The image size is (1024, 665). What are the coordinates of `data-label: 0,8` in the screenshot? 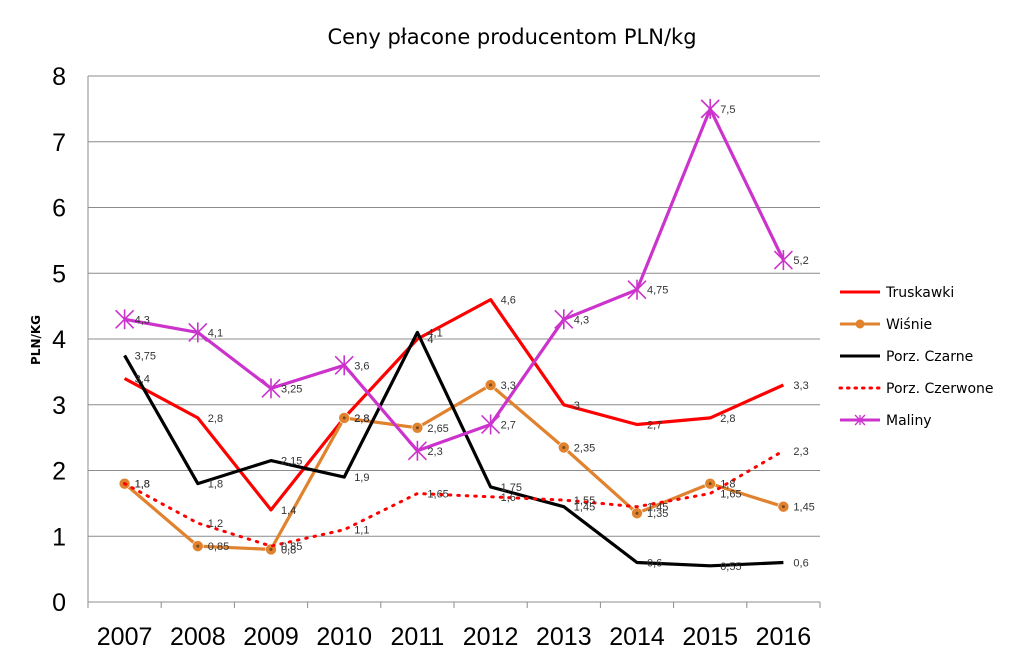 It's located at (288, 550).